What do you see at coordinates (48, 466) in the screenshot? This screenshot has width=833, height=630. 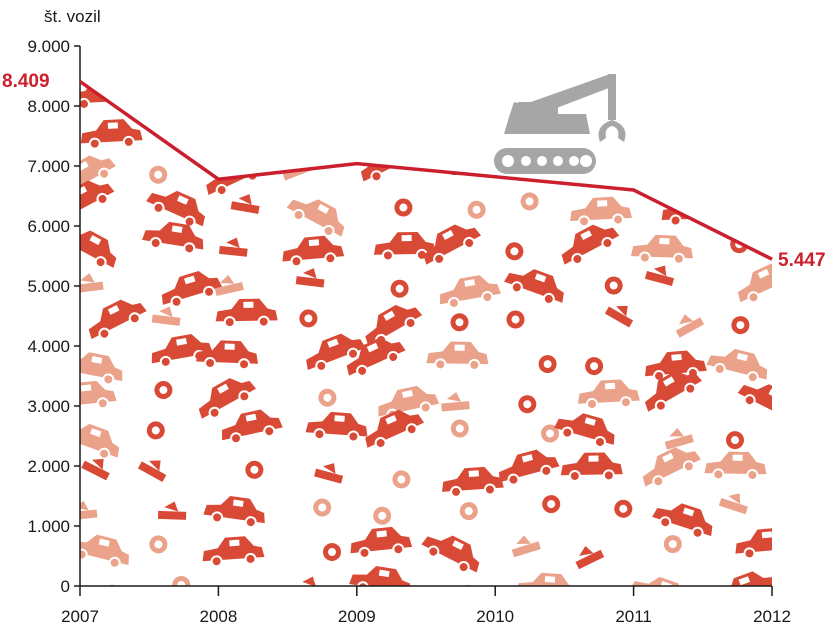 I see `y-tick-label: 2.000` at bounding box center [48, 466].